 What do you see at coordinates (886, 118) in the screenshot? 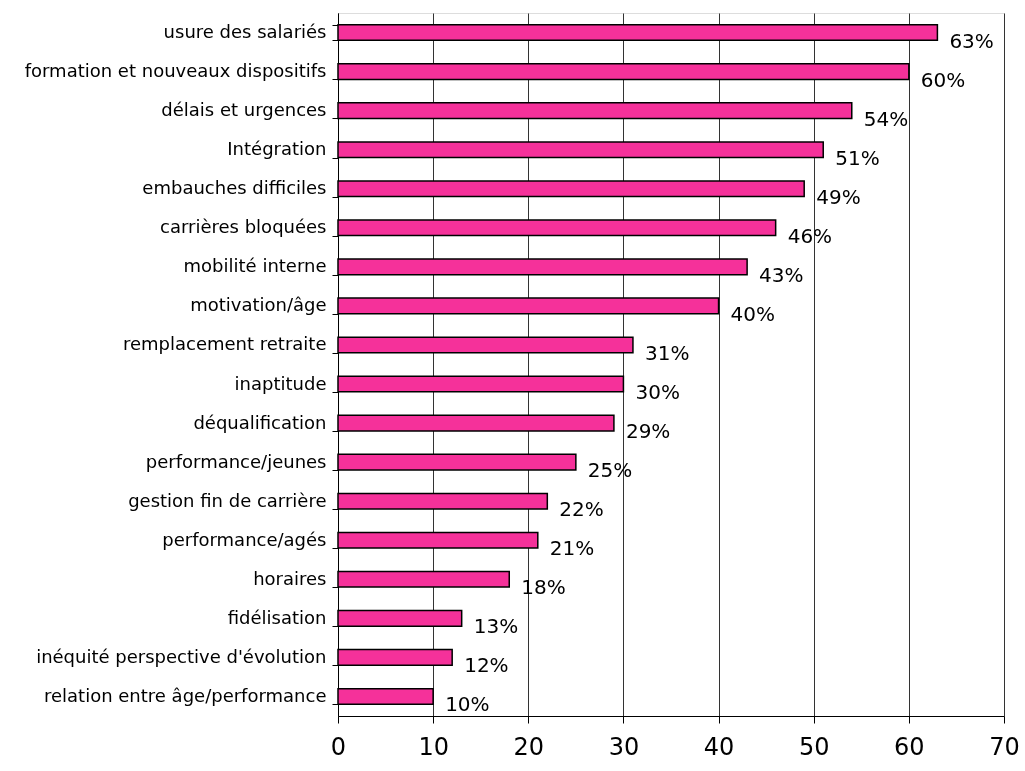
I see `data-label: 54%` at bounding box center [886, 118].